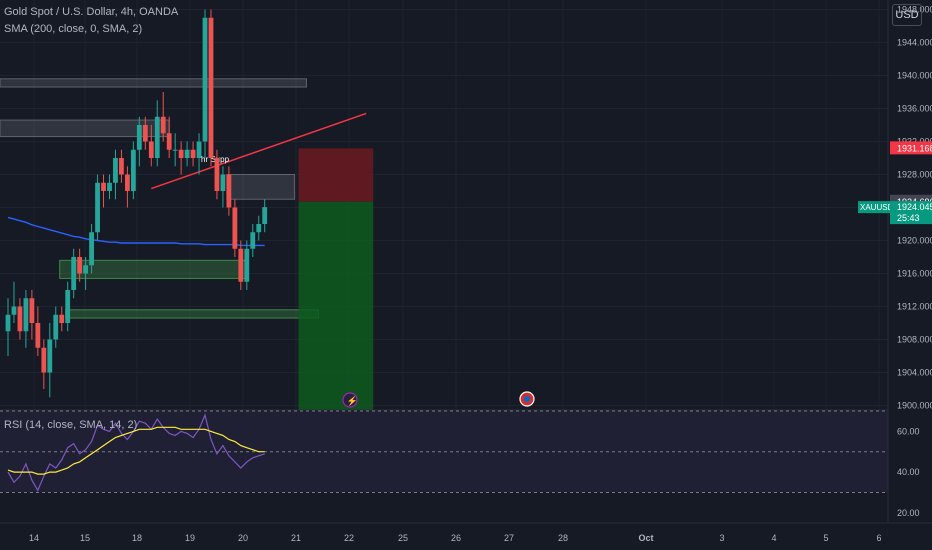 The height and width of the screenshot is (550, 932). I want to click on trendline, so click(259, 151).